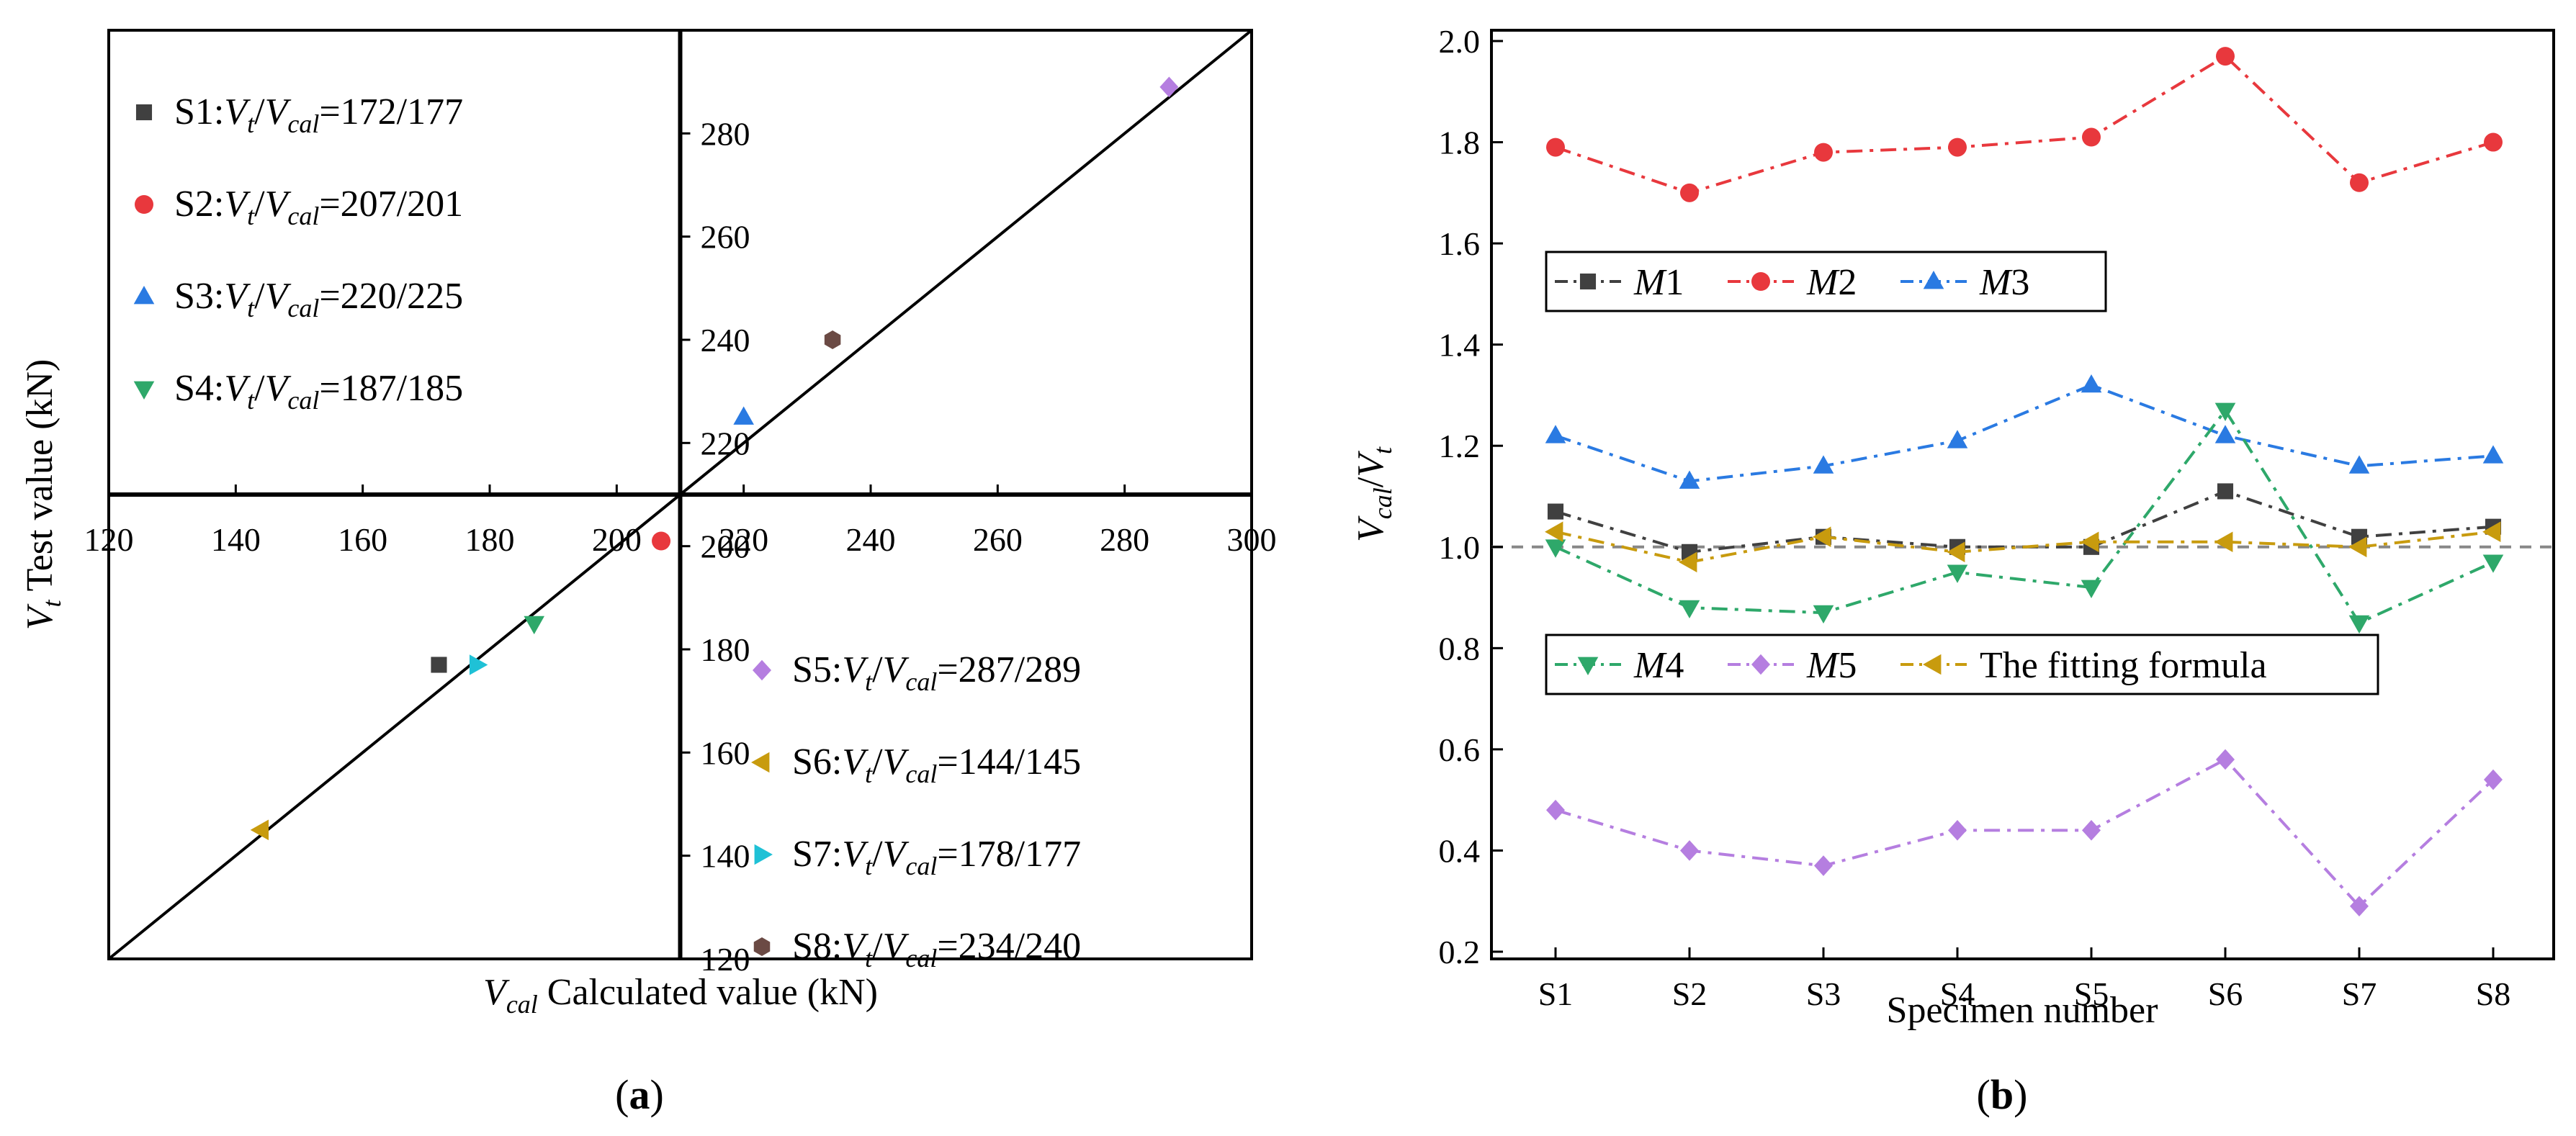  I want to click on panel-b-x-axis-title: Specimen number, so click(2022, 1010).